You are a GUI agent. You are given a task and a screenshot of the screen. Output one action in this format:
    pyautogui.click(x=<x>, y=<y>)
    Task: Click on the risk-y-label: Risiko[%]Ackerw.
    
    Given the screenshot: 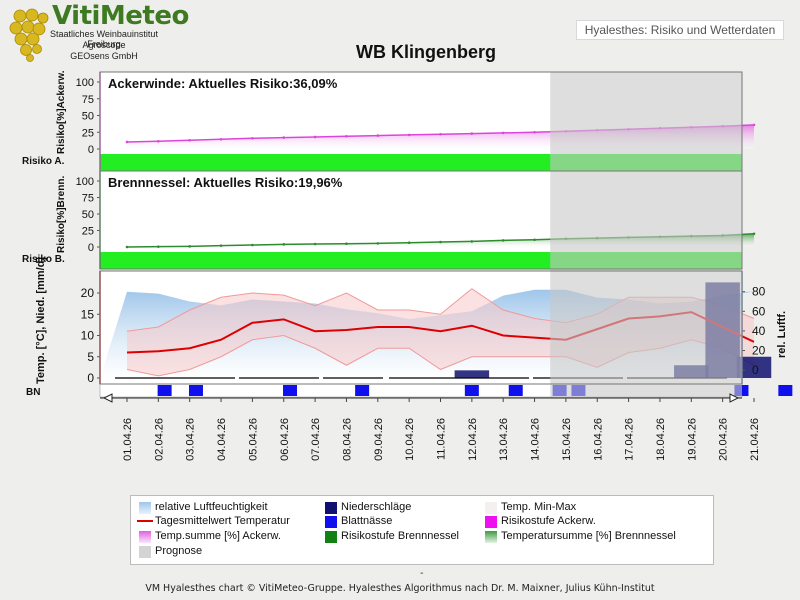 What is the action you would take?
    pyautogui.click(x=61, y=112)
    